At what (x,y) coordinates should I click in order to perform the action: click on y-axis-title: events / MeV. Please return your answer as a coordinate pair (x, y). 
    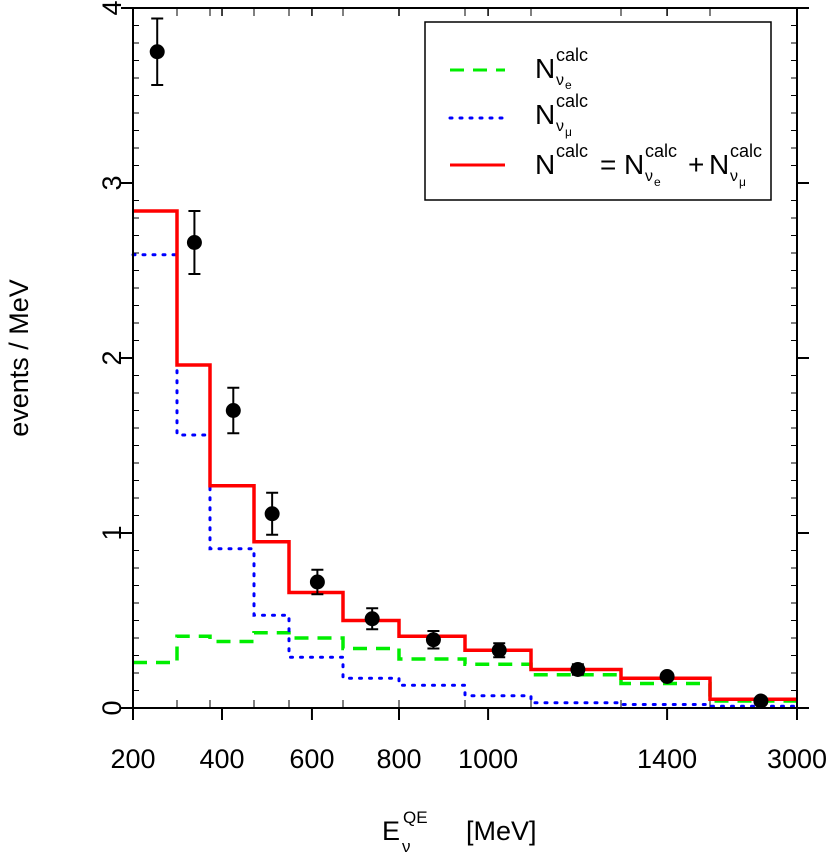
    Looking at the image, I should click on (19, 358).